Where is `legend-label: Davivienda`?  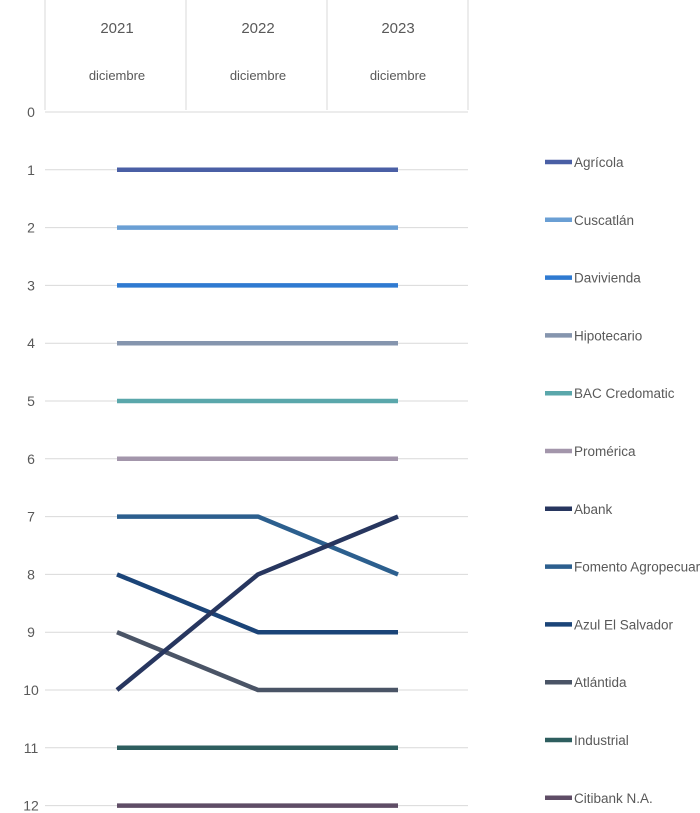
legend-label: Davivienda is located at coordinates (607, 278).